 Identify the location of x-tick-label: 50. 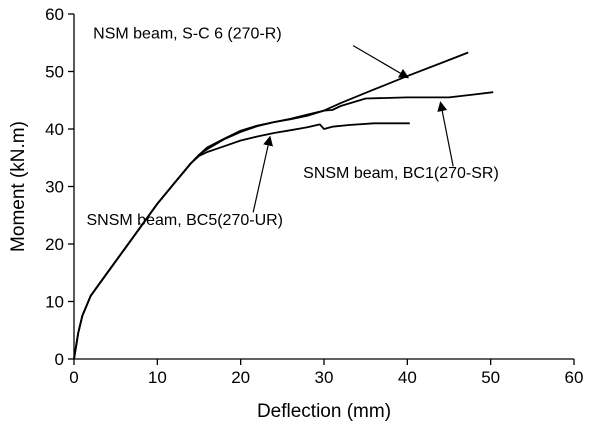
(490, 377).